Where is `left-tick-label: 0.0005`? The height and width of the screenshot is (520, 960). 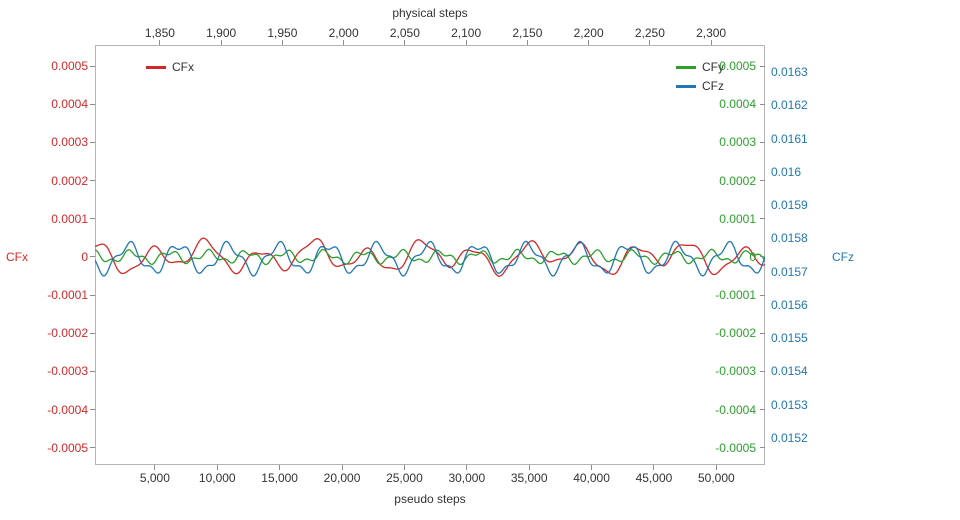 left-tick-label: 0.0005 is located at coordinates (69, 66).